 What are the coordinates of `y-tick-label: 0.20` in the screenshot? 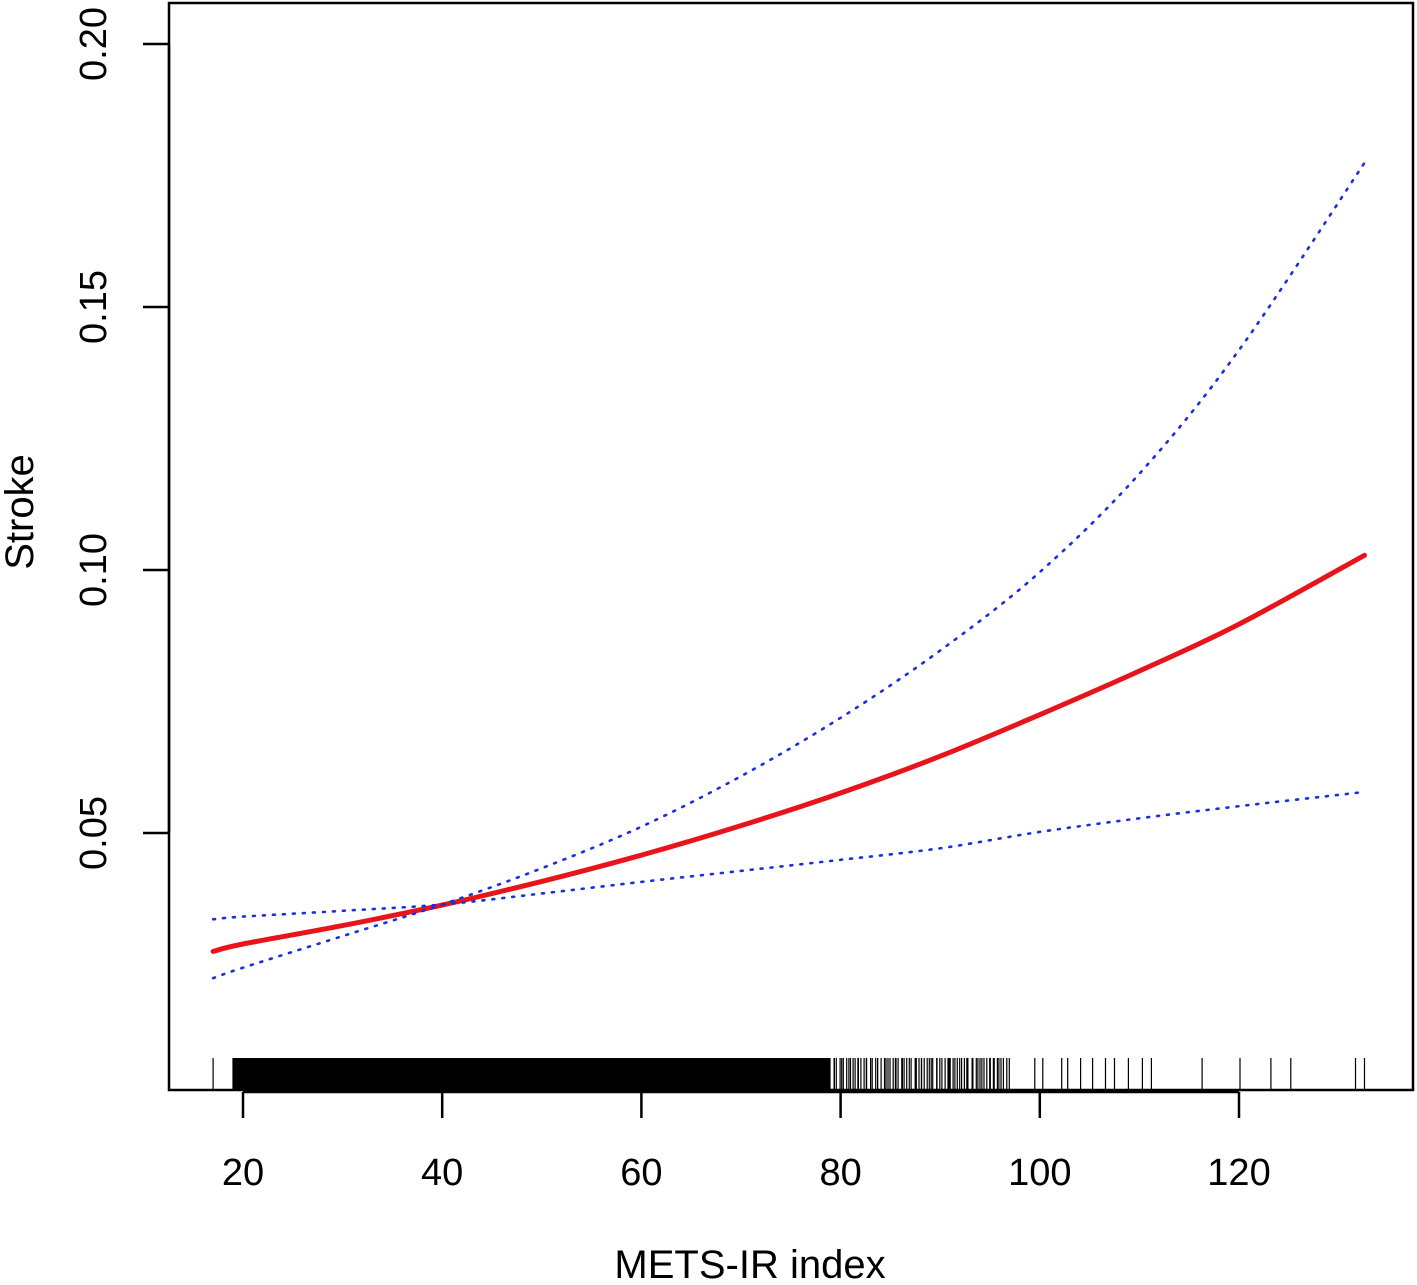 It's located at (94, 44).